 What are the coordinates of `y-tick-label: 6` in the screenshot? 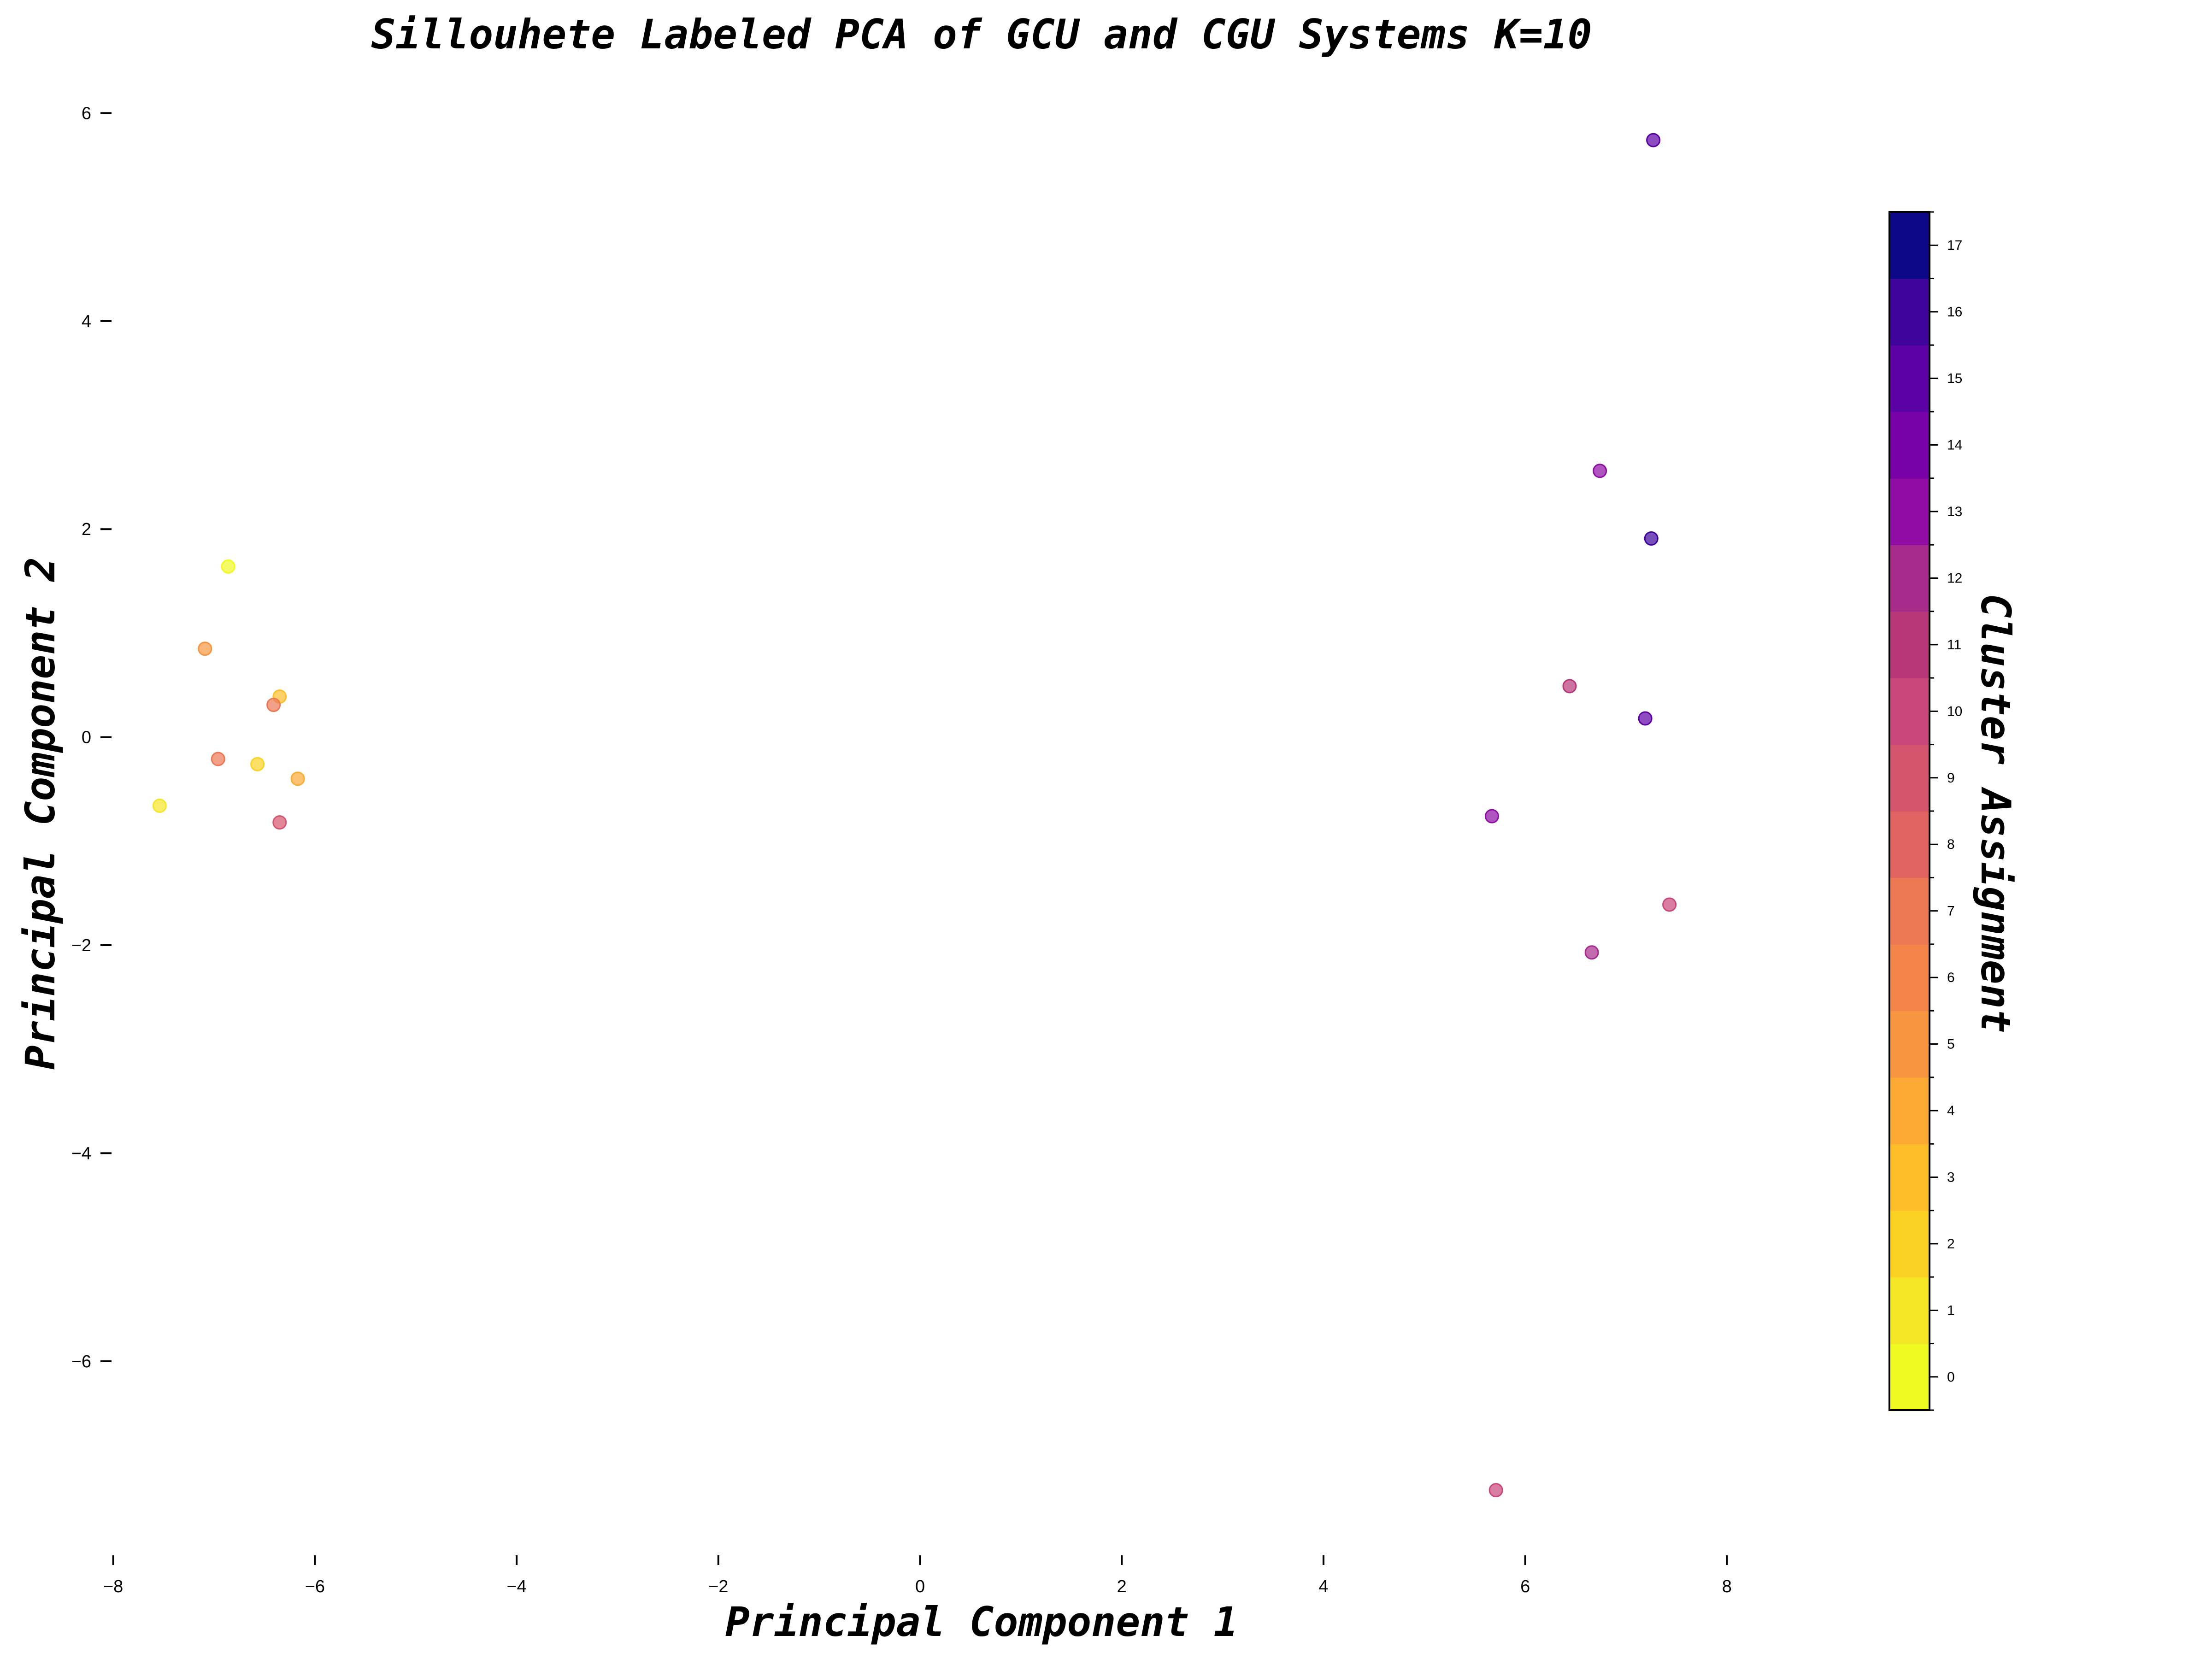 It's located at (86, 113).